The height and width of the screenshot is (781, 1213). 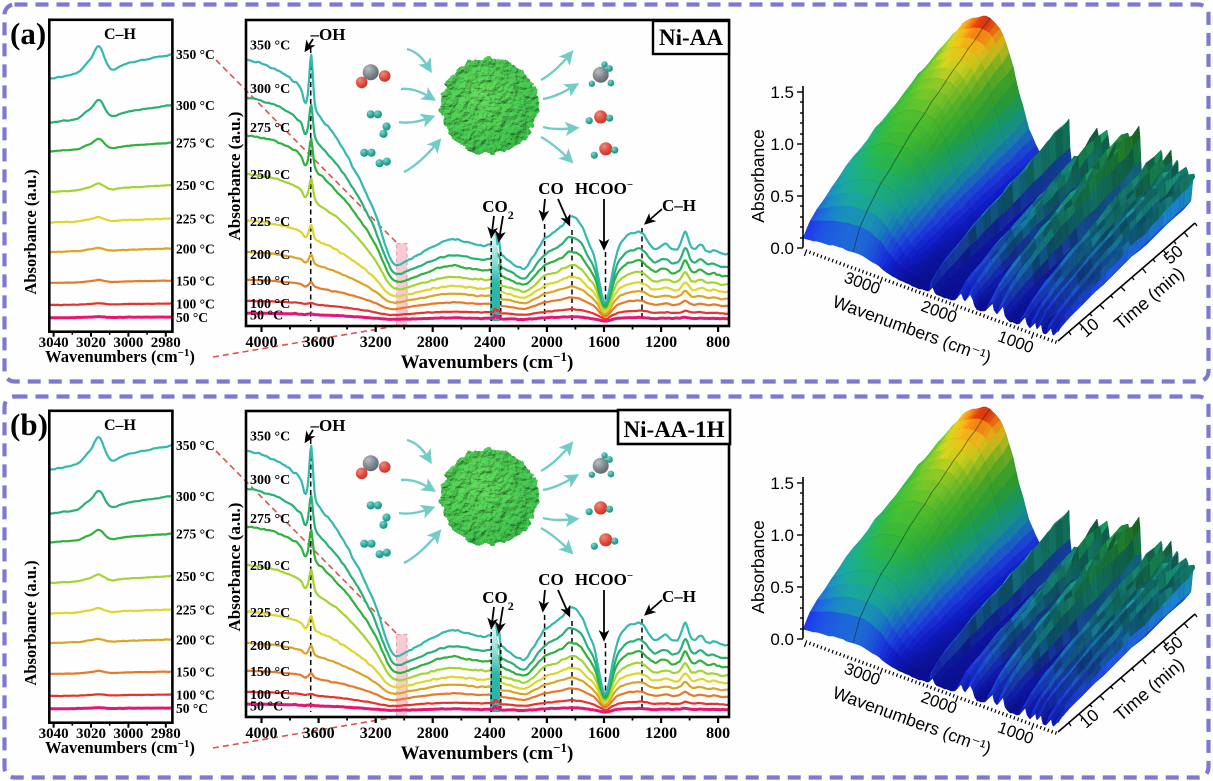 I want to click on svg-text: (b), so click(x=29, y=424).